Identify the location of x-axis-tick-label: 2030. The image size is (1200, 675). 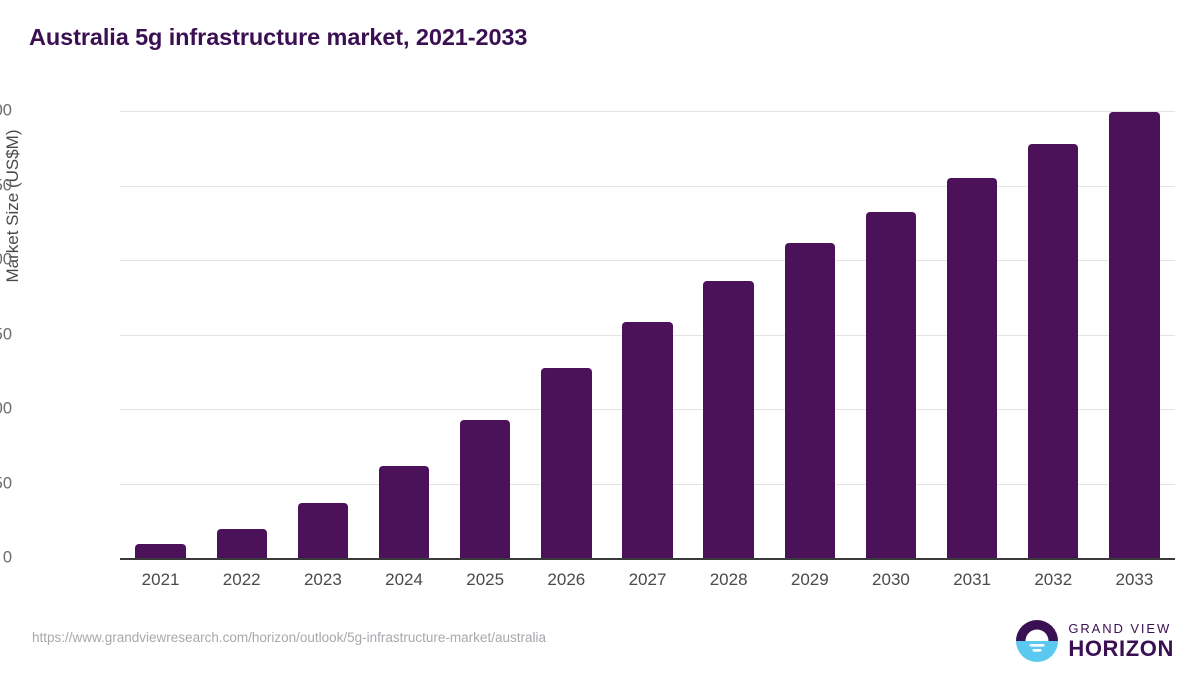
(891, 579).